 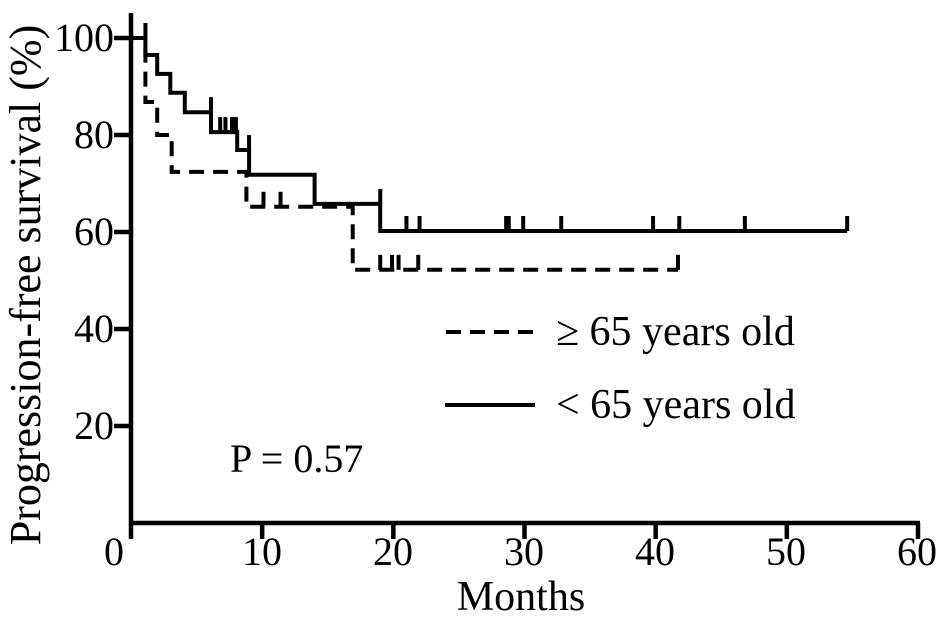 What do you see at coordinates (297, 458) in the screenshot?
I see `p-value-annotation: P = 0.57` at bounding box center [297, 458].